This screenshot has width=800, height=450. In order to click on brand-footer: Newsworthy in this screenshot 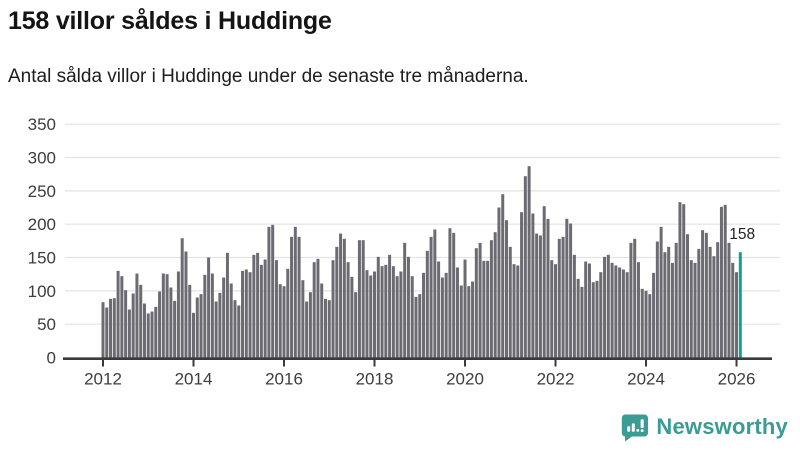, I will do `click(704, 427)`.